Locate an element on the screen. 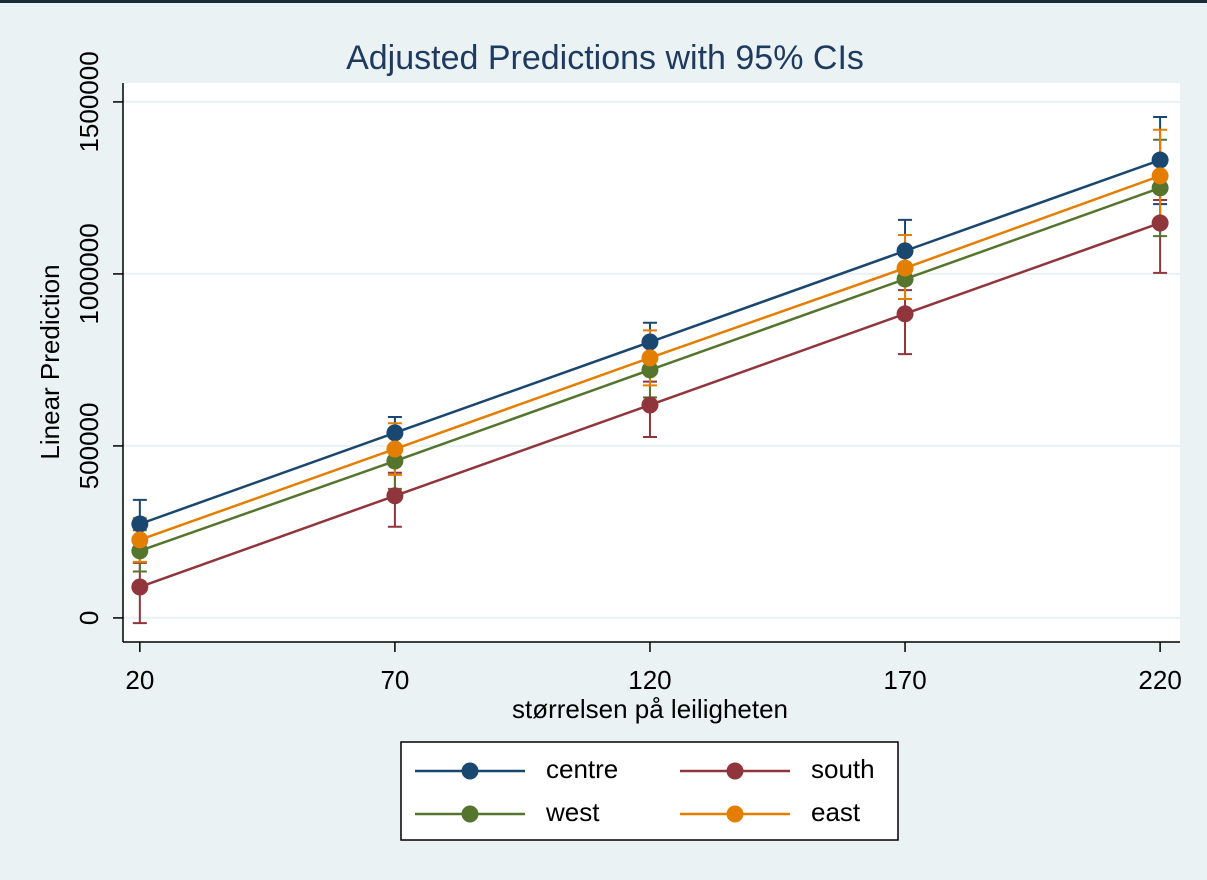 The width and height of the screenshot is (1207, 880). y-tick-label: 0 is located at coordinates (89, 618).